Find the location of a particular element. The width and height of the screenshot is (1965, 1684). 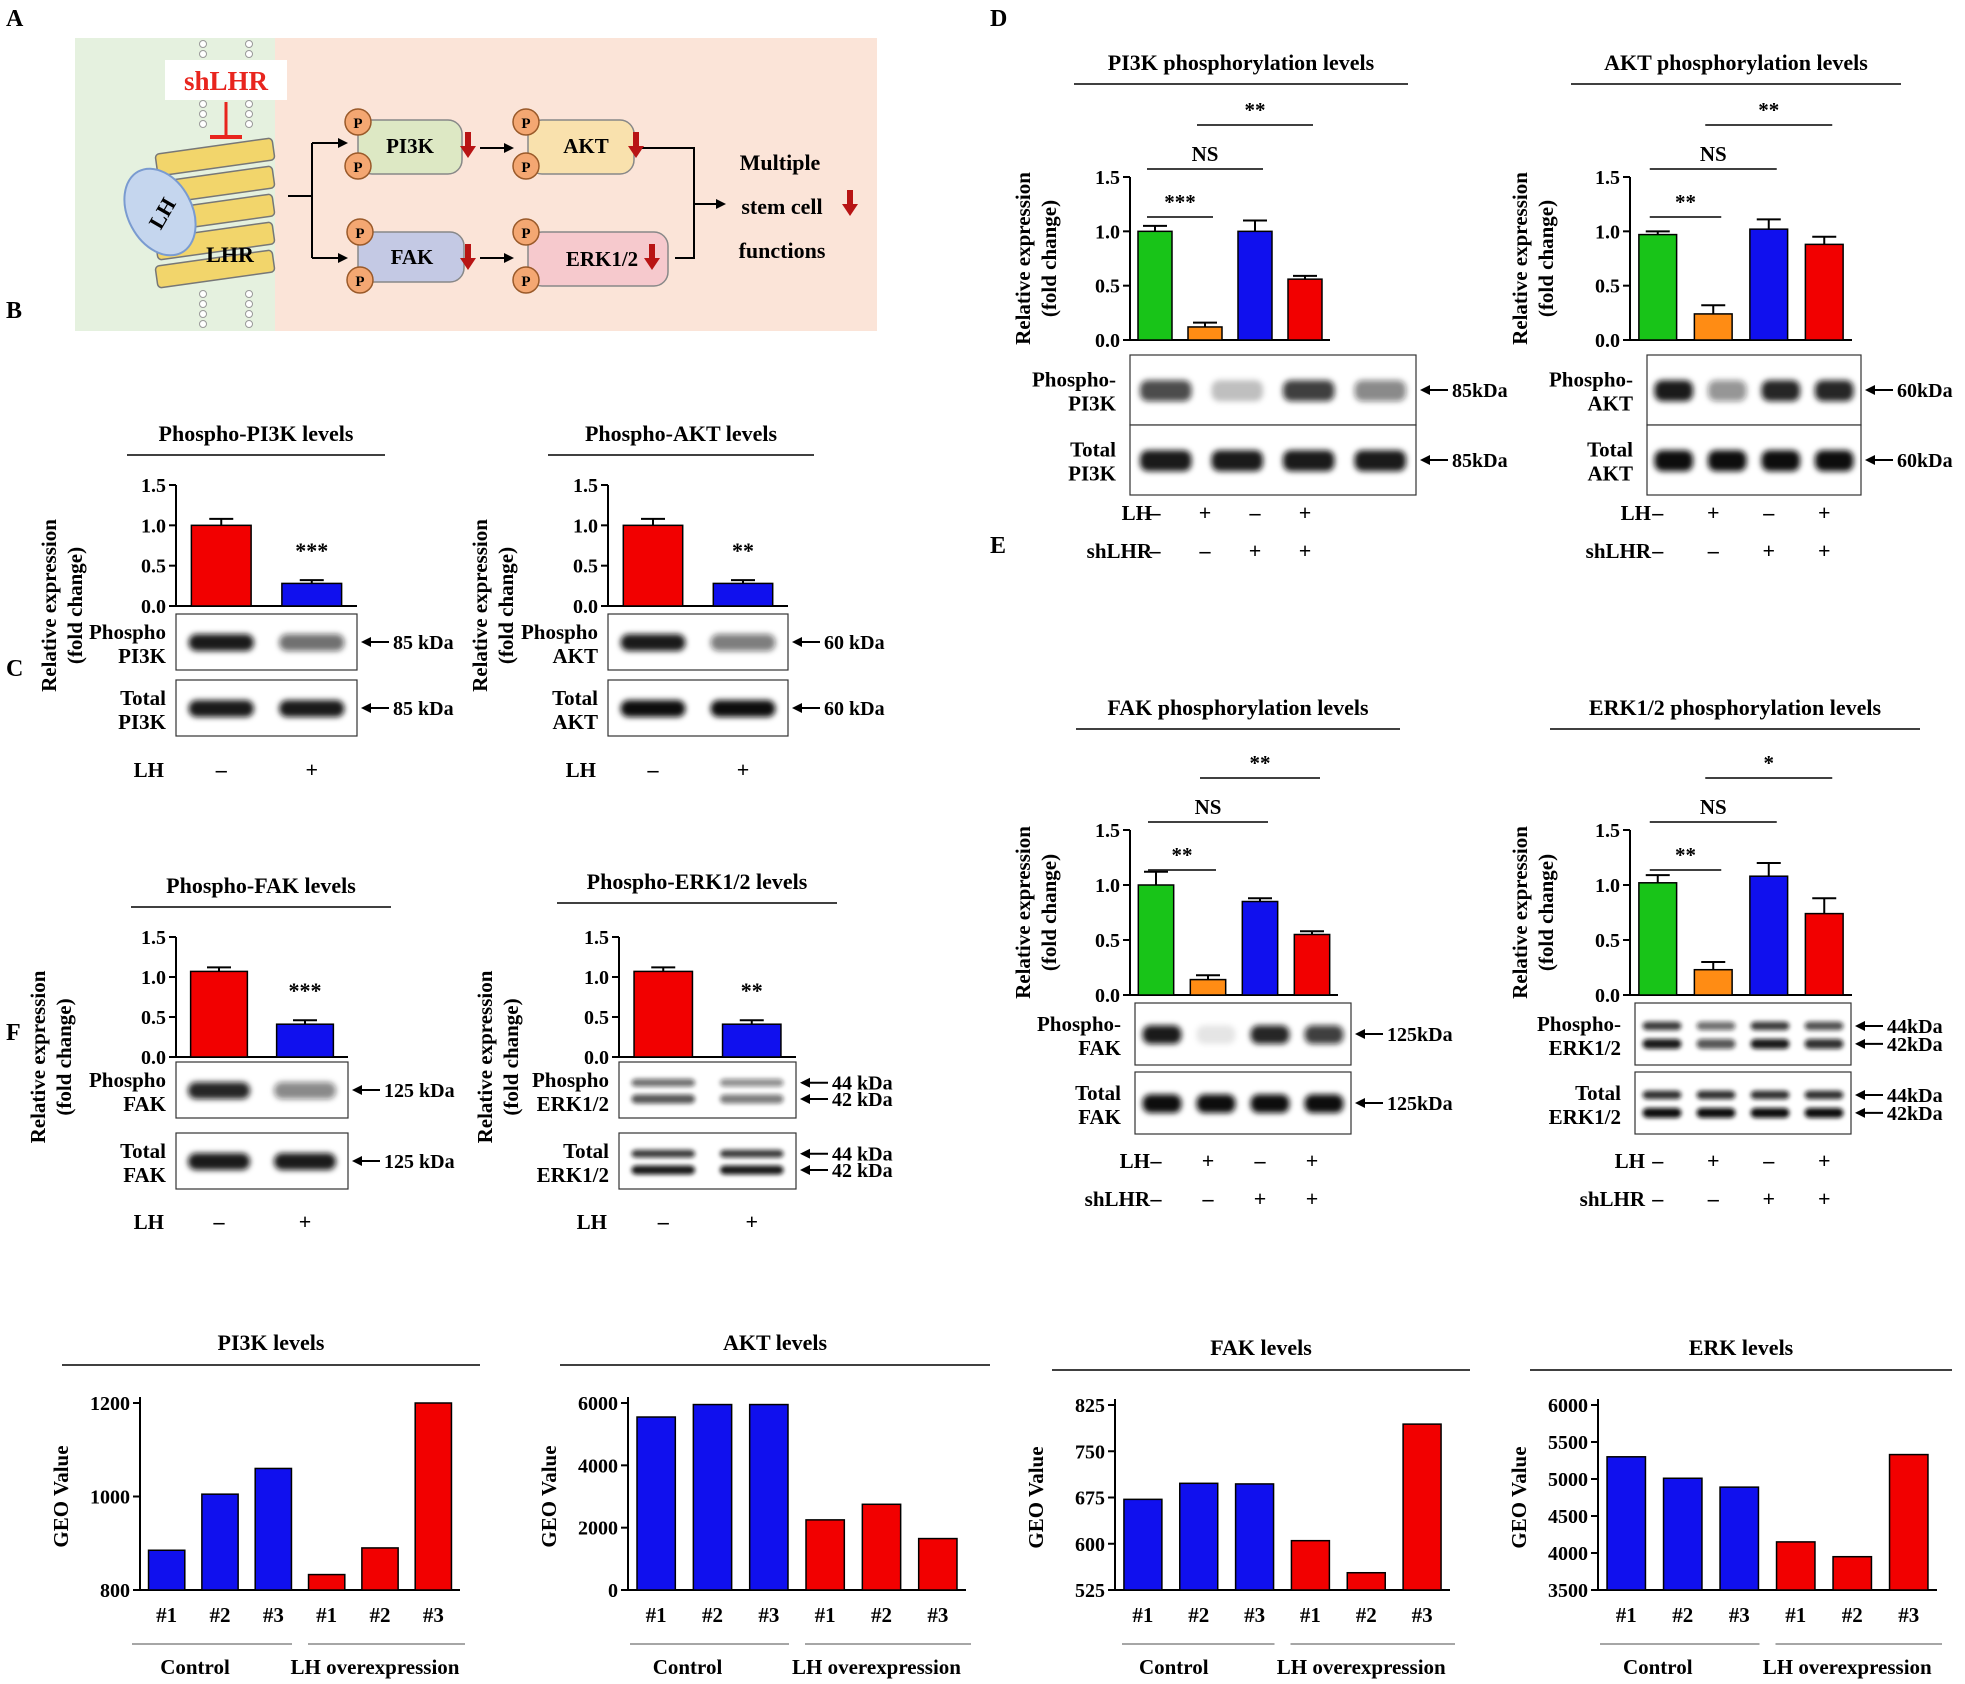

group-label-control: Control is located at coordinates (688, 1667).